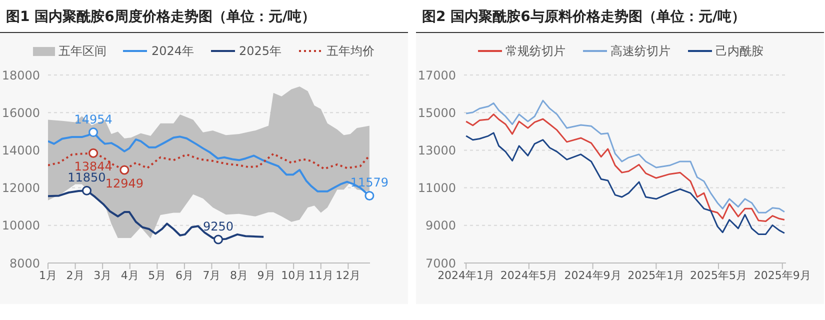  What do you see at coordinates (640, 51) in the screenshot?
I see `legend-label: 高速纺切片` at bounding box center [640, 51].